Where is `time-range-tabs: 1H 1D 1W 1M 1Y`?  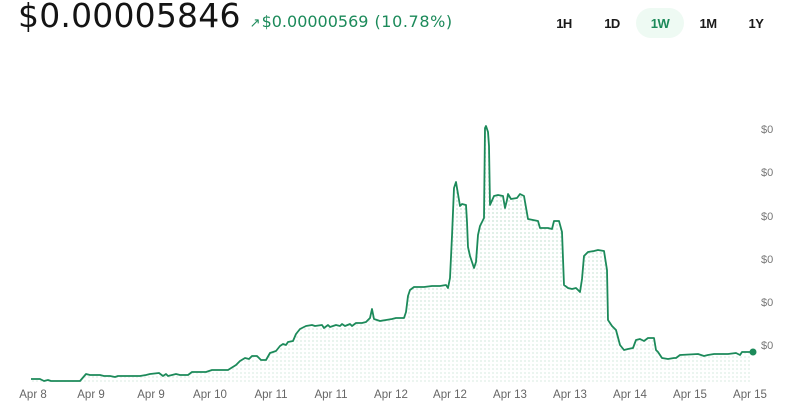 time-range-tabs: 1H 1D 1W 1M 1Y is located at coordinates (660, 23).